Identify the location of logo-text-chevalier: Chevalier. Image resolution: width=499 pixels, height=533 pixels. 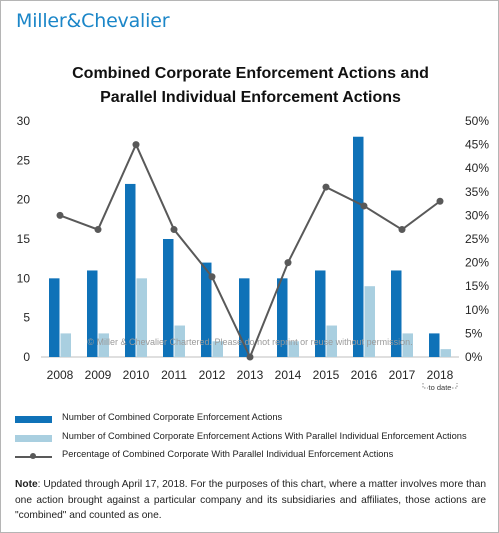
(125, 21).